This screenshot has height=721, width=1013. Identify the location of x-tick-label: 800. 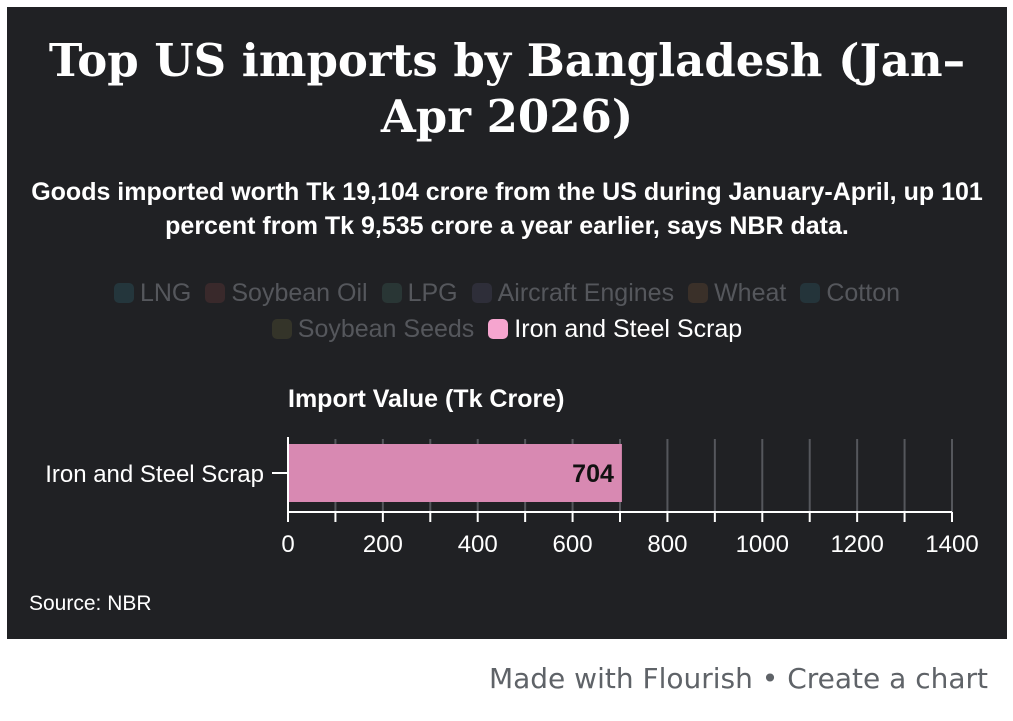
(667, 544).